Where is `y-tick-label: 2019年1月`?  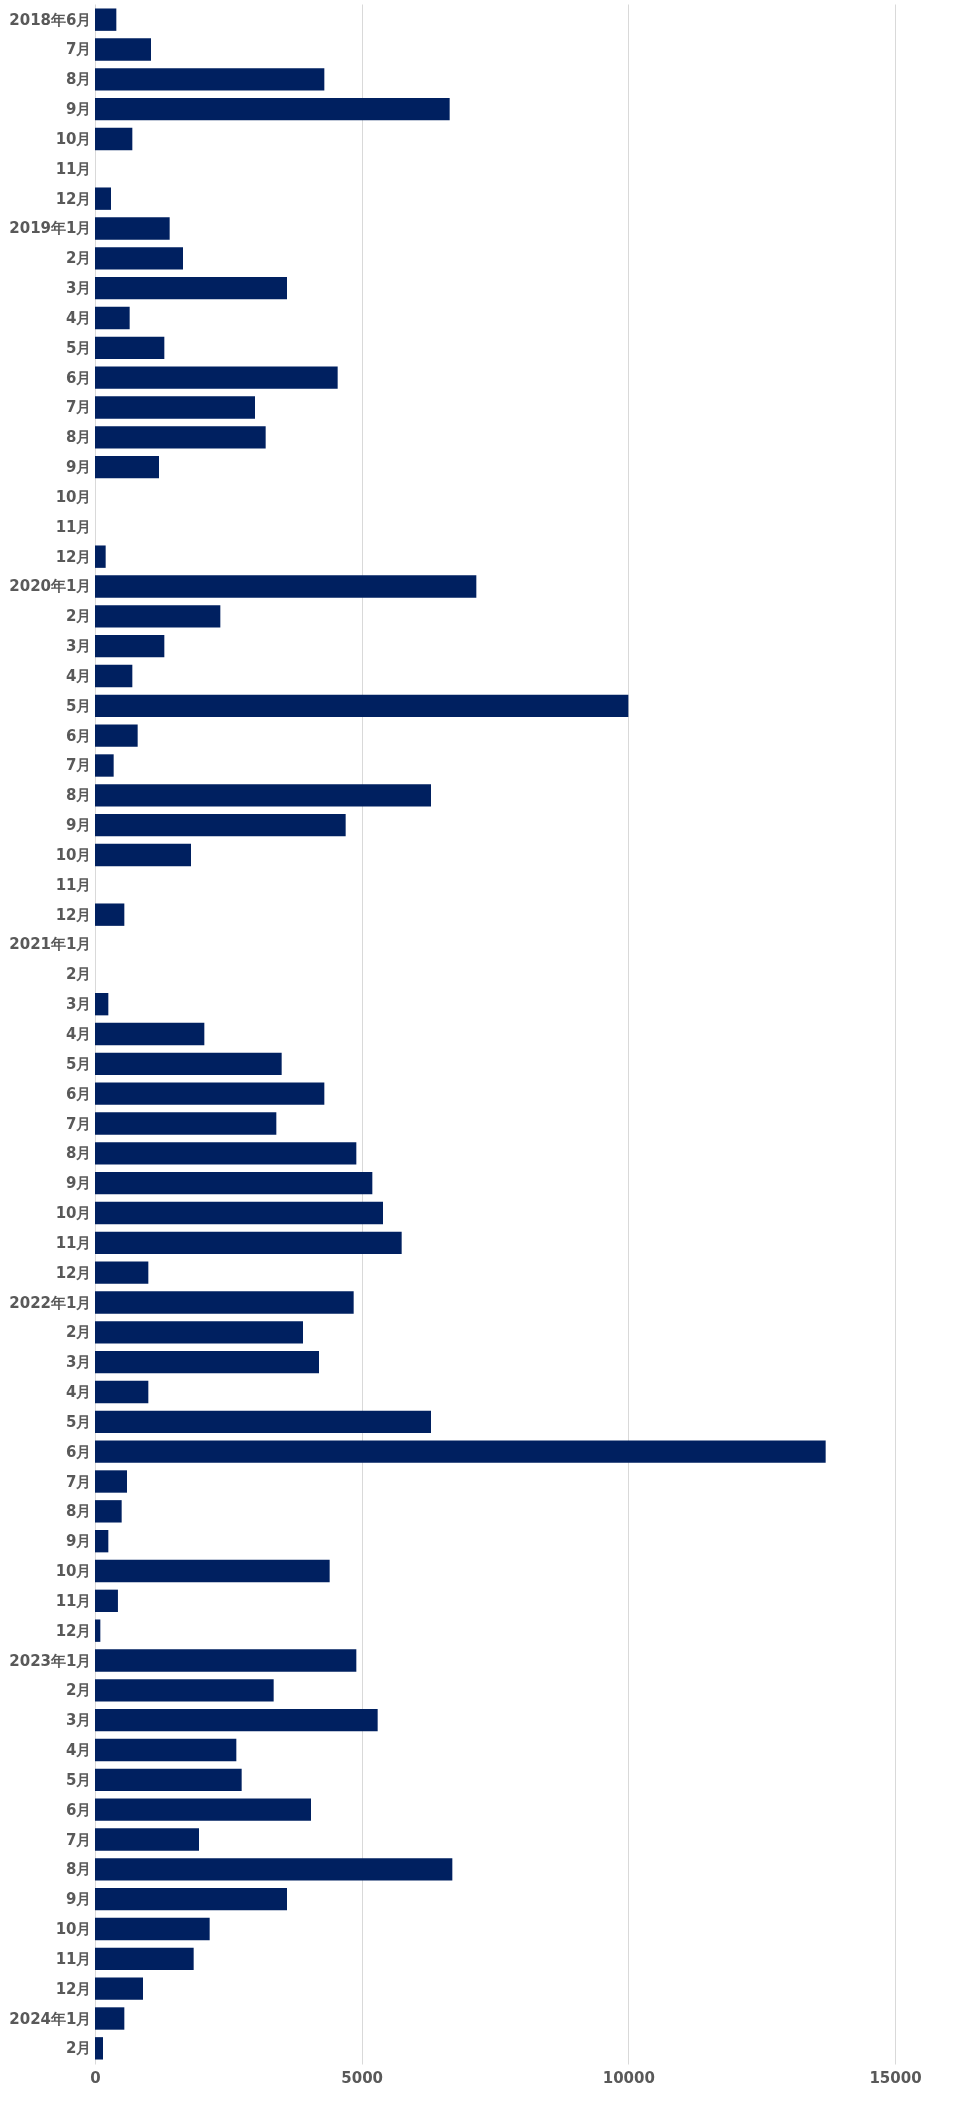
y-tick-label: 2019年1月 is located at coordinates (50, 228).